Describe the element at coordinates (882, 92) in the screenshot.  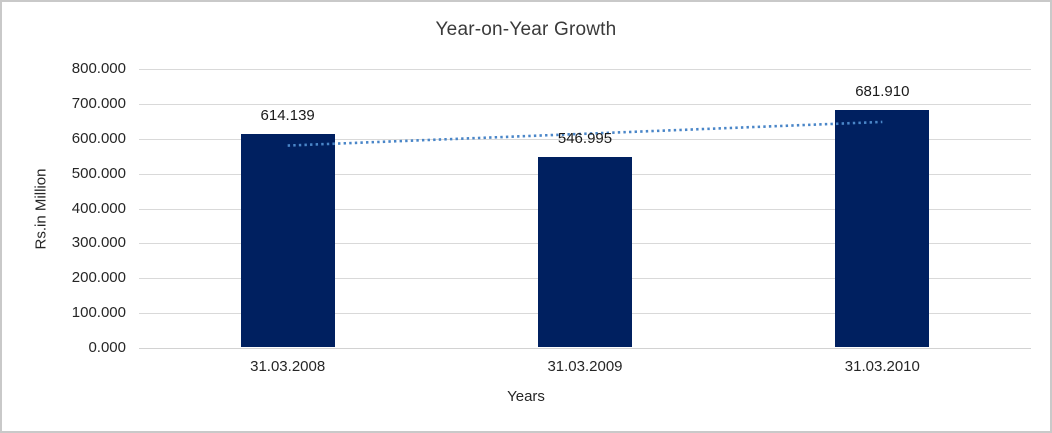
I see `bar-value-label: 681.910` at that location.